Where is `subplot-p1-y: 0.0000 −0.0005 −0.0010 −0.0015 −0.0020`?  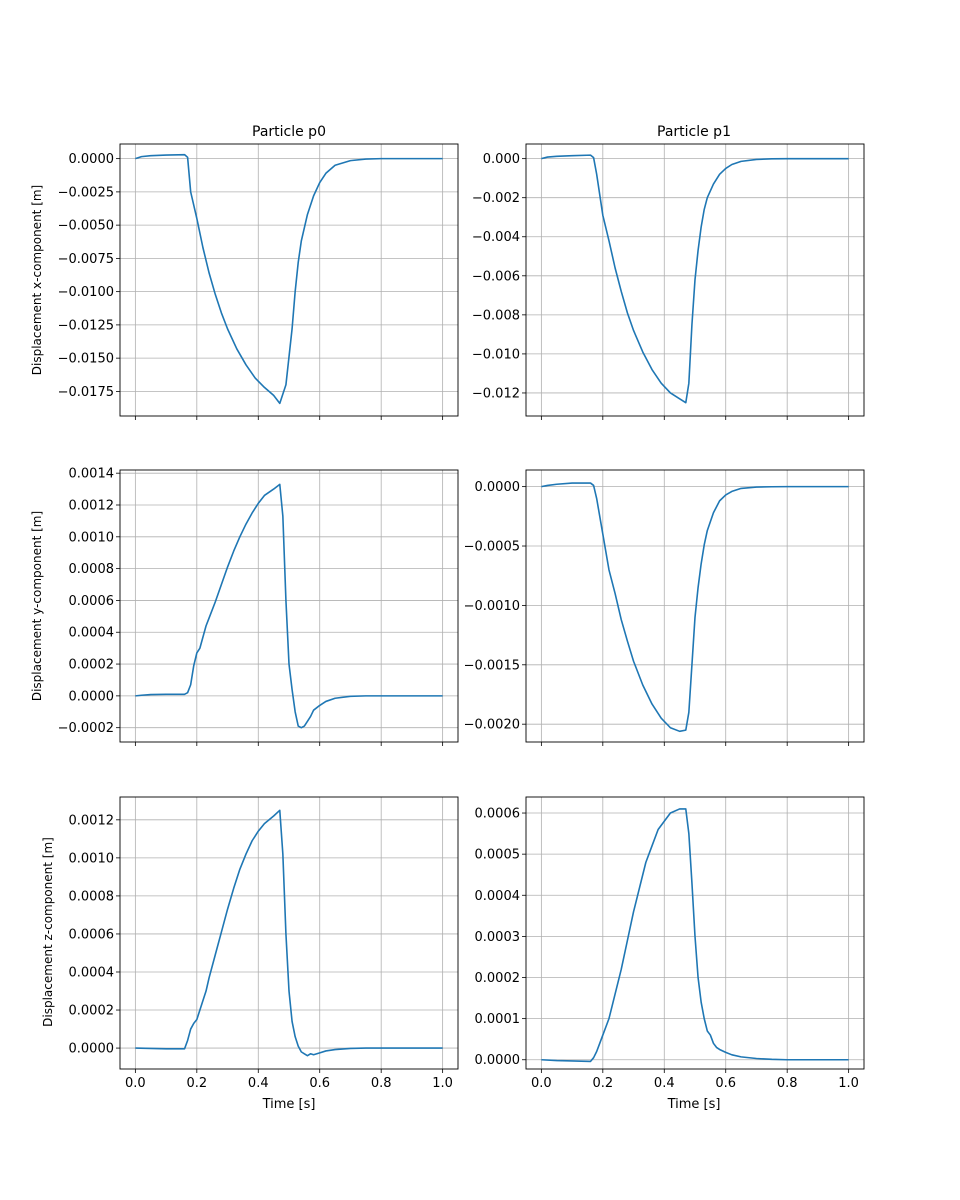 subplot-p1-y: 0.0000 −0.0005 −0.0010 −0.0015 −0.0020 is located at coordinates (664, 607).